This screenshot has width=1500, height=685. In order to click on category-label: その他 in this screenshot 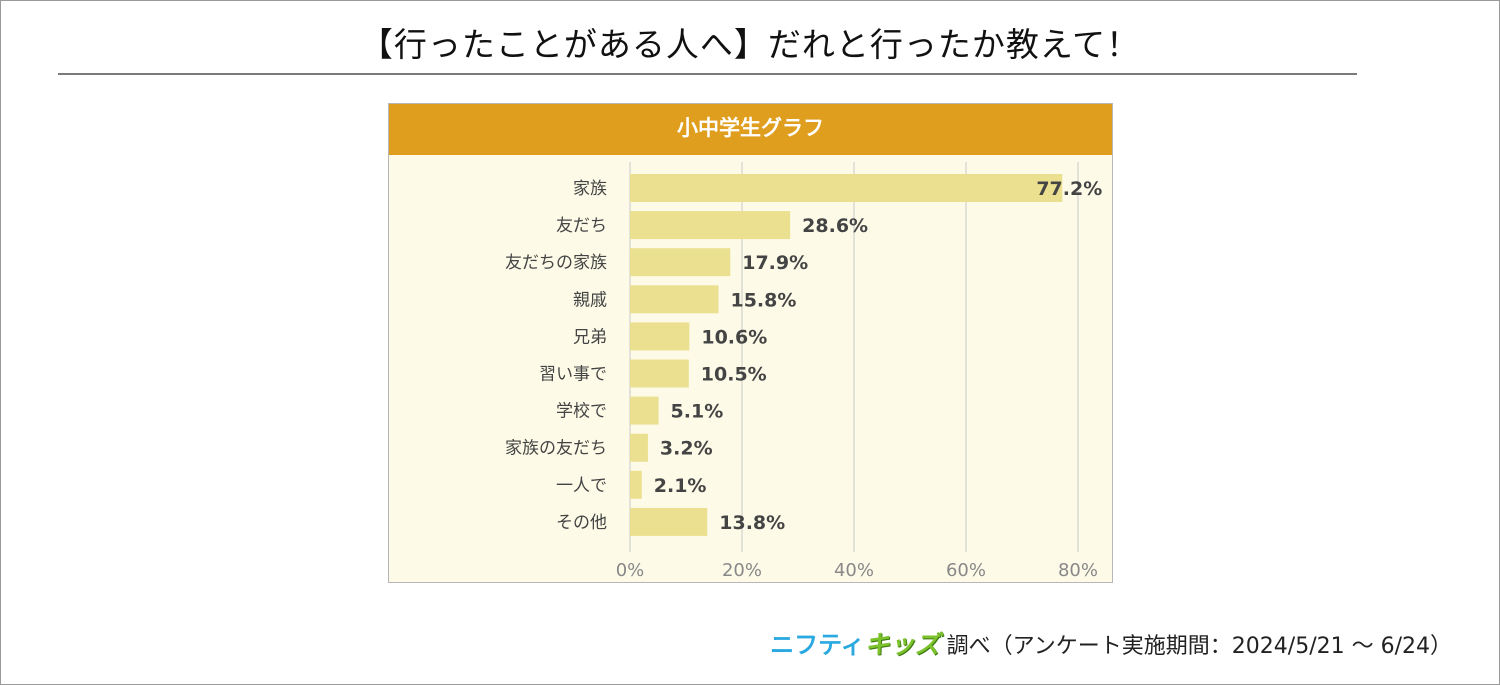, I will do `click(581, 523)`.